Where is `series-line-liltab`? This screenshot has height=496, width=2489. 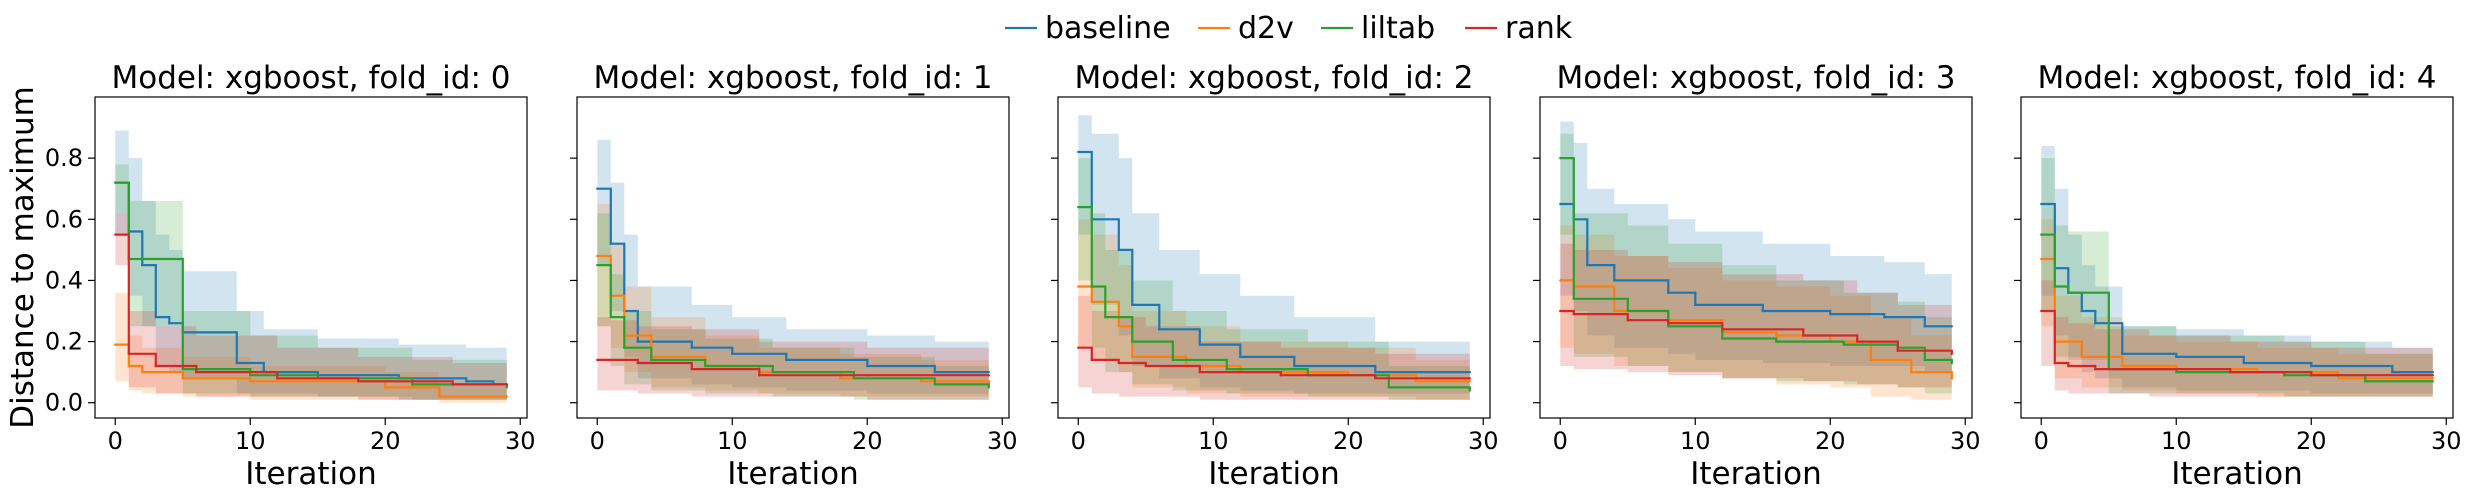 series-line-liltab is located at coordinates (1756, 260).